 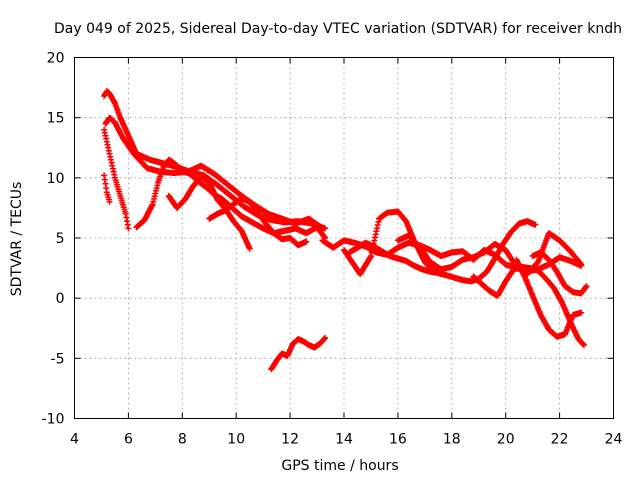 I want to click on x-tick-label: 12, so click(x=290, y=440).